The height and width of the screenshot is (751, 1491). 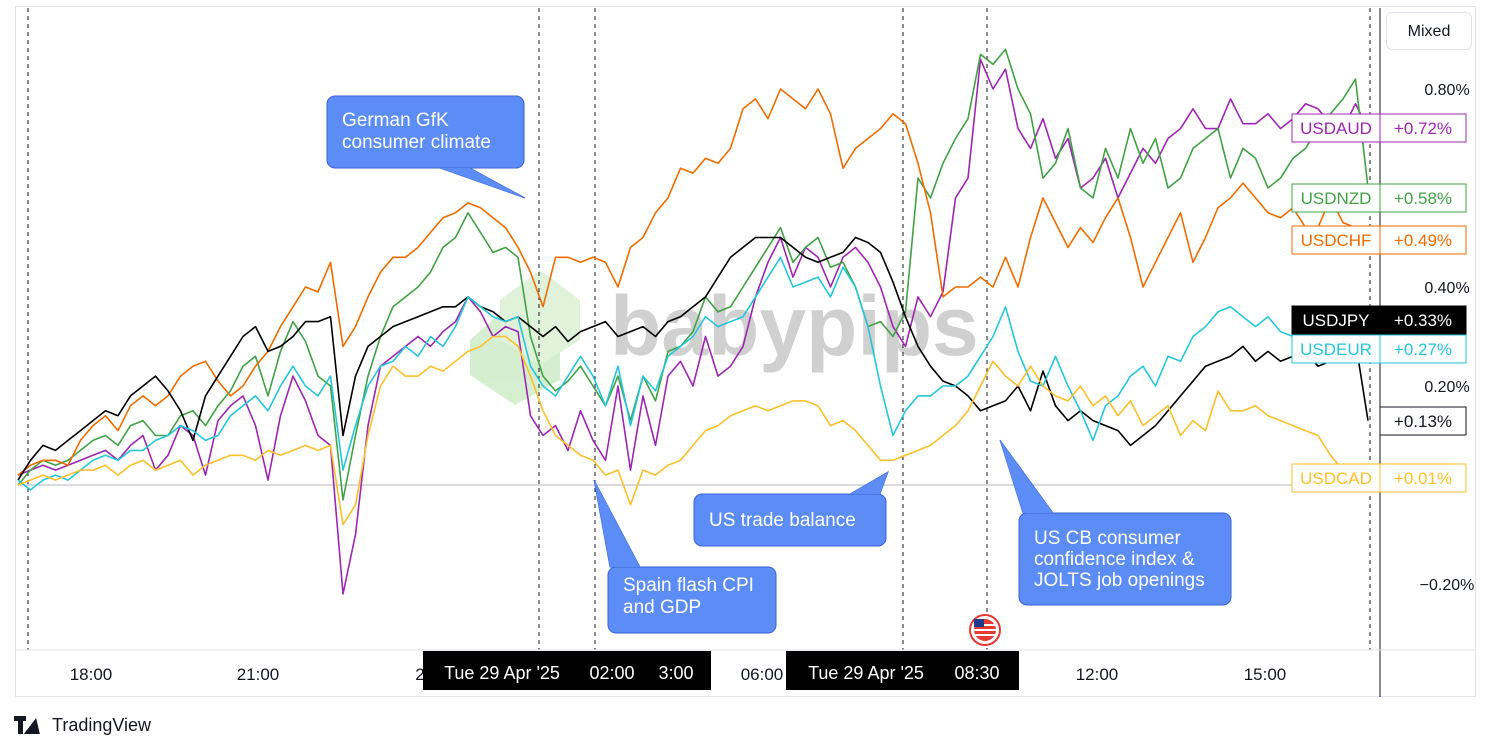 What do you see at coordinates (1446, 288) in the screenshot?
I see `y-tick-label: 0.40%` at bounding box center [1446, 288].